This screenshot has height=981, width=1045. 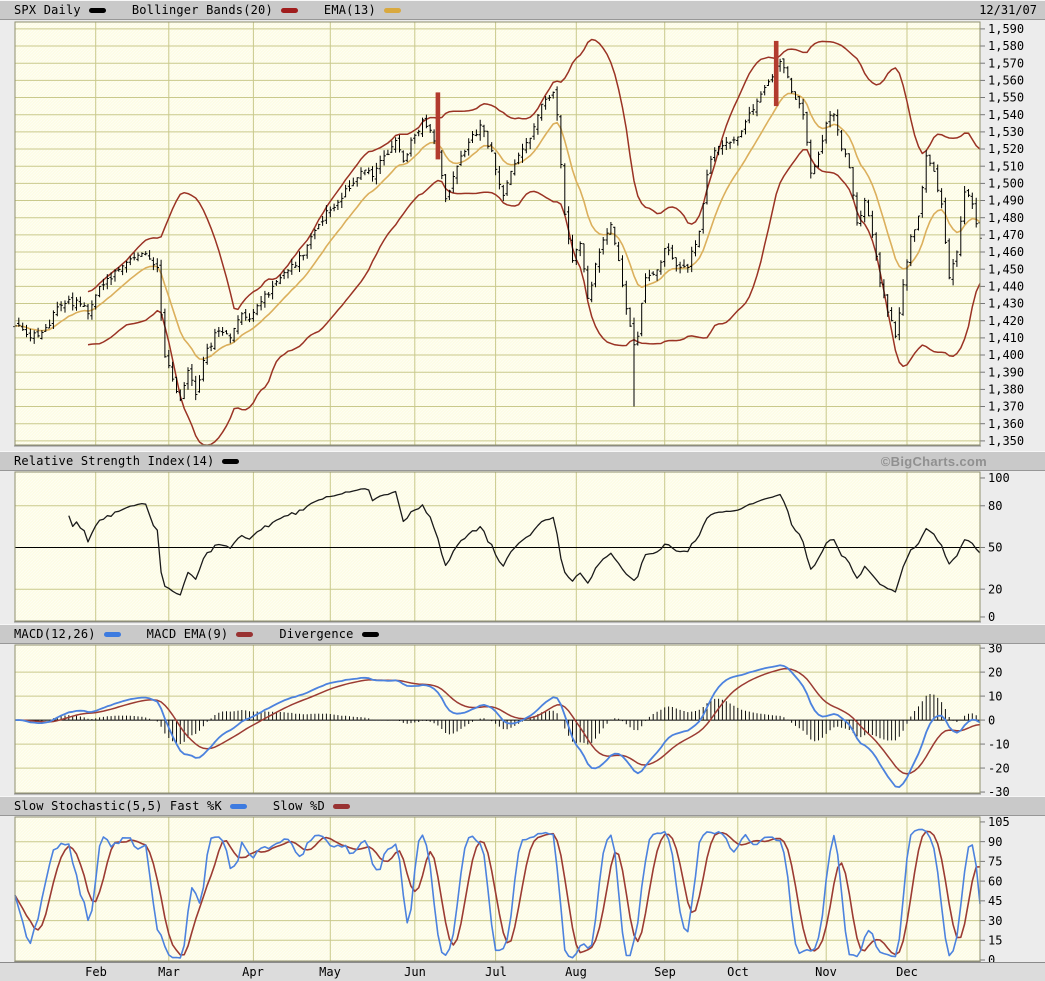 I want to click on svg-text: 1,450, so click(x=1006, y=269).